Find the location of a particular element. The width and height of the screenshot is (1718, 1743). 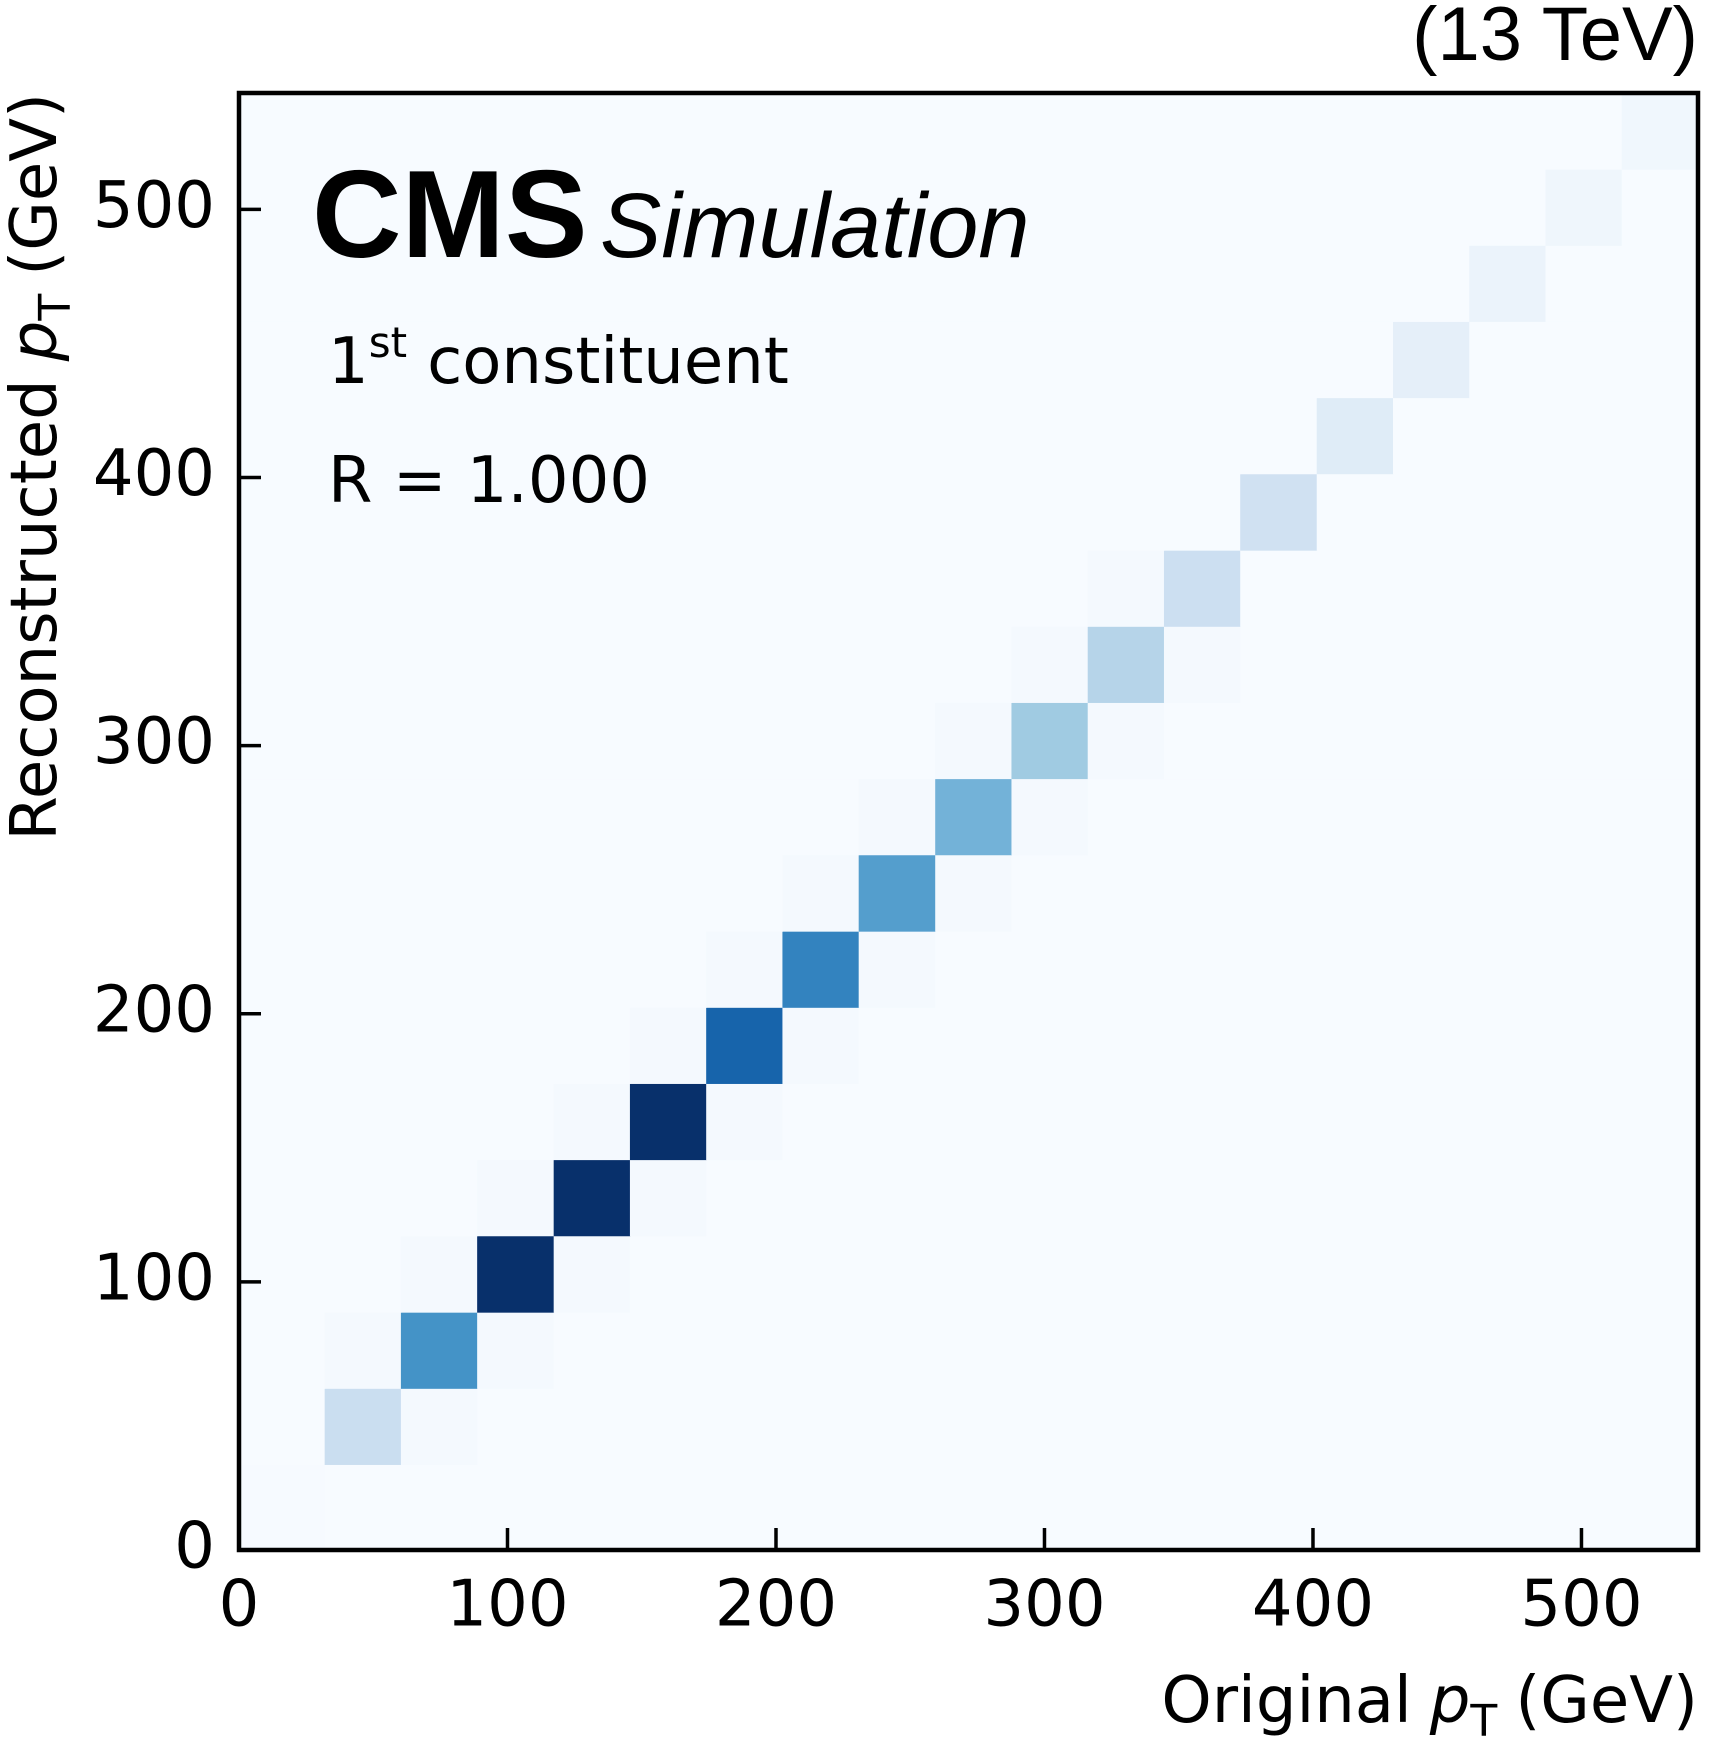

y-axis-label: Reconstructed pT (GeV) is located at coordinates (40, 467).